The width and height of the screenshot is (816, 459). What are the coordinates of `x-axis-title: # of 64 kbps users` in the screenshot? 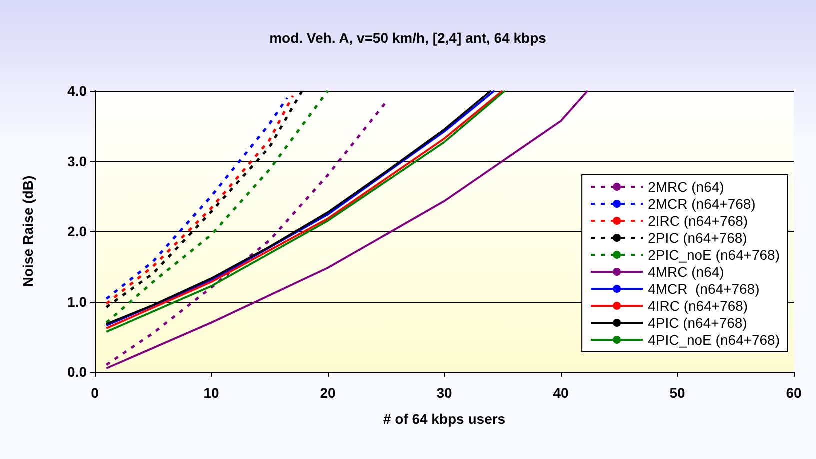 It's located at (444, 419).